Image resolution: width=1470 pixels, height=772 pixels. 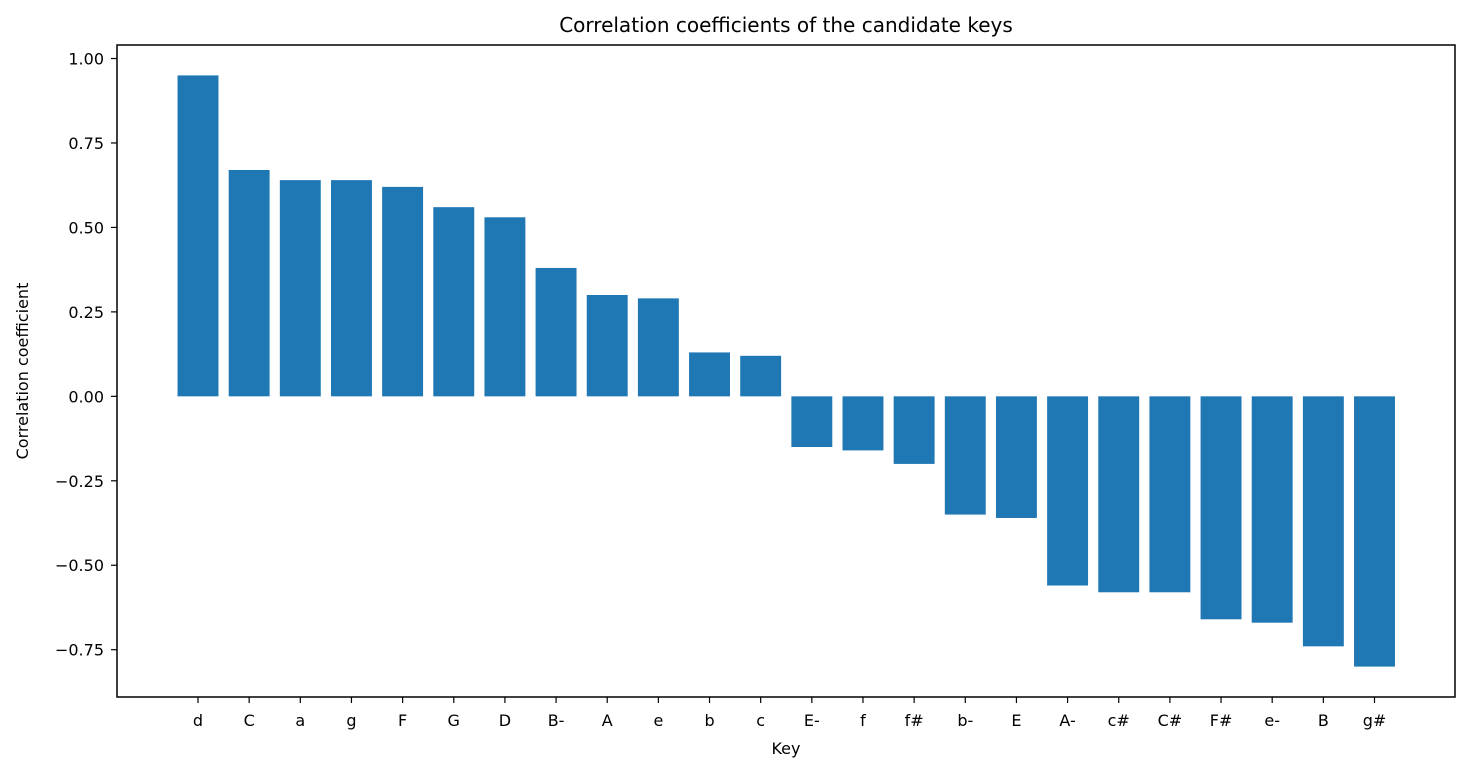 I want to click on x-axis-title: Key, so click(x=785, y=748).